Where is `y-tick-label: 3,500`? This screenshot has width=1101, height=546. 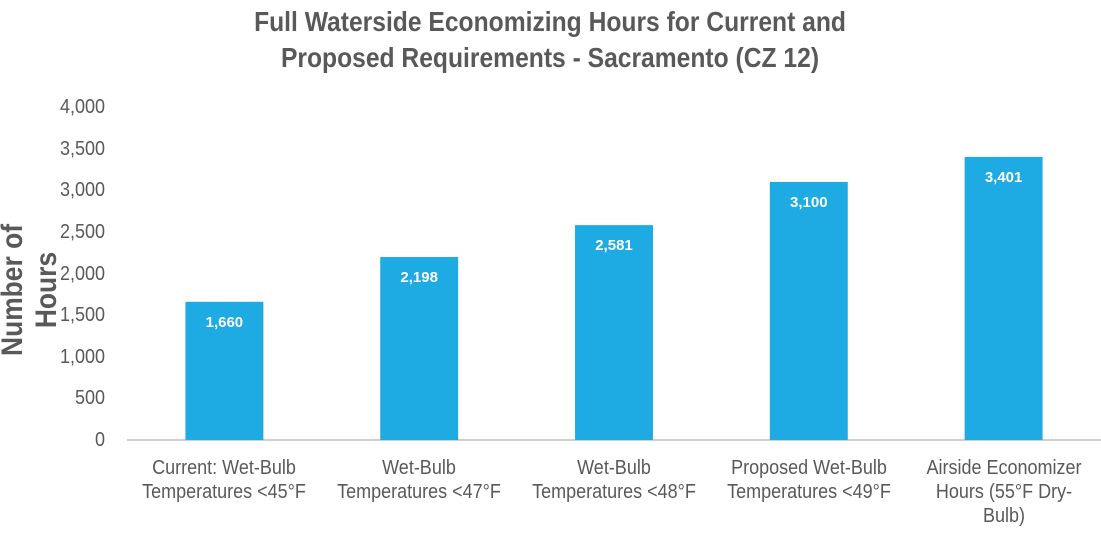
y-tick-label: 3,500 is located at coordinates (82, 148).